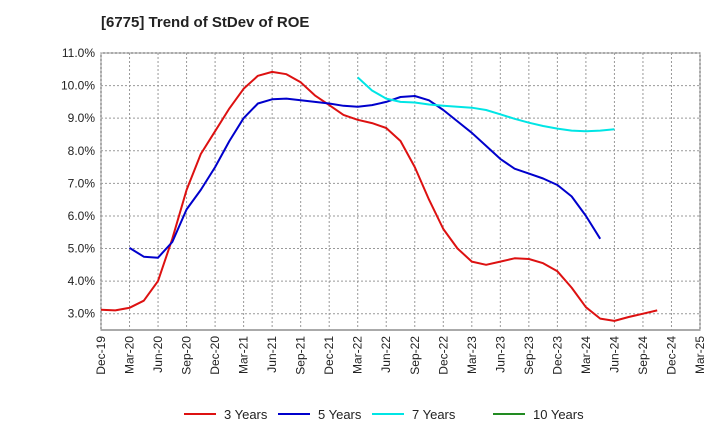 The width and height of the screenshot is (720, 440). Describe the element at coordinates (78, 53) in the screenshot. I see `y-tick-label: 11.0%` at that location.